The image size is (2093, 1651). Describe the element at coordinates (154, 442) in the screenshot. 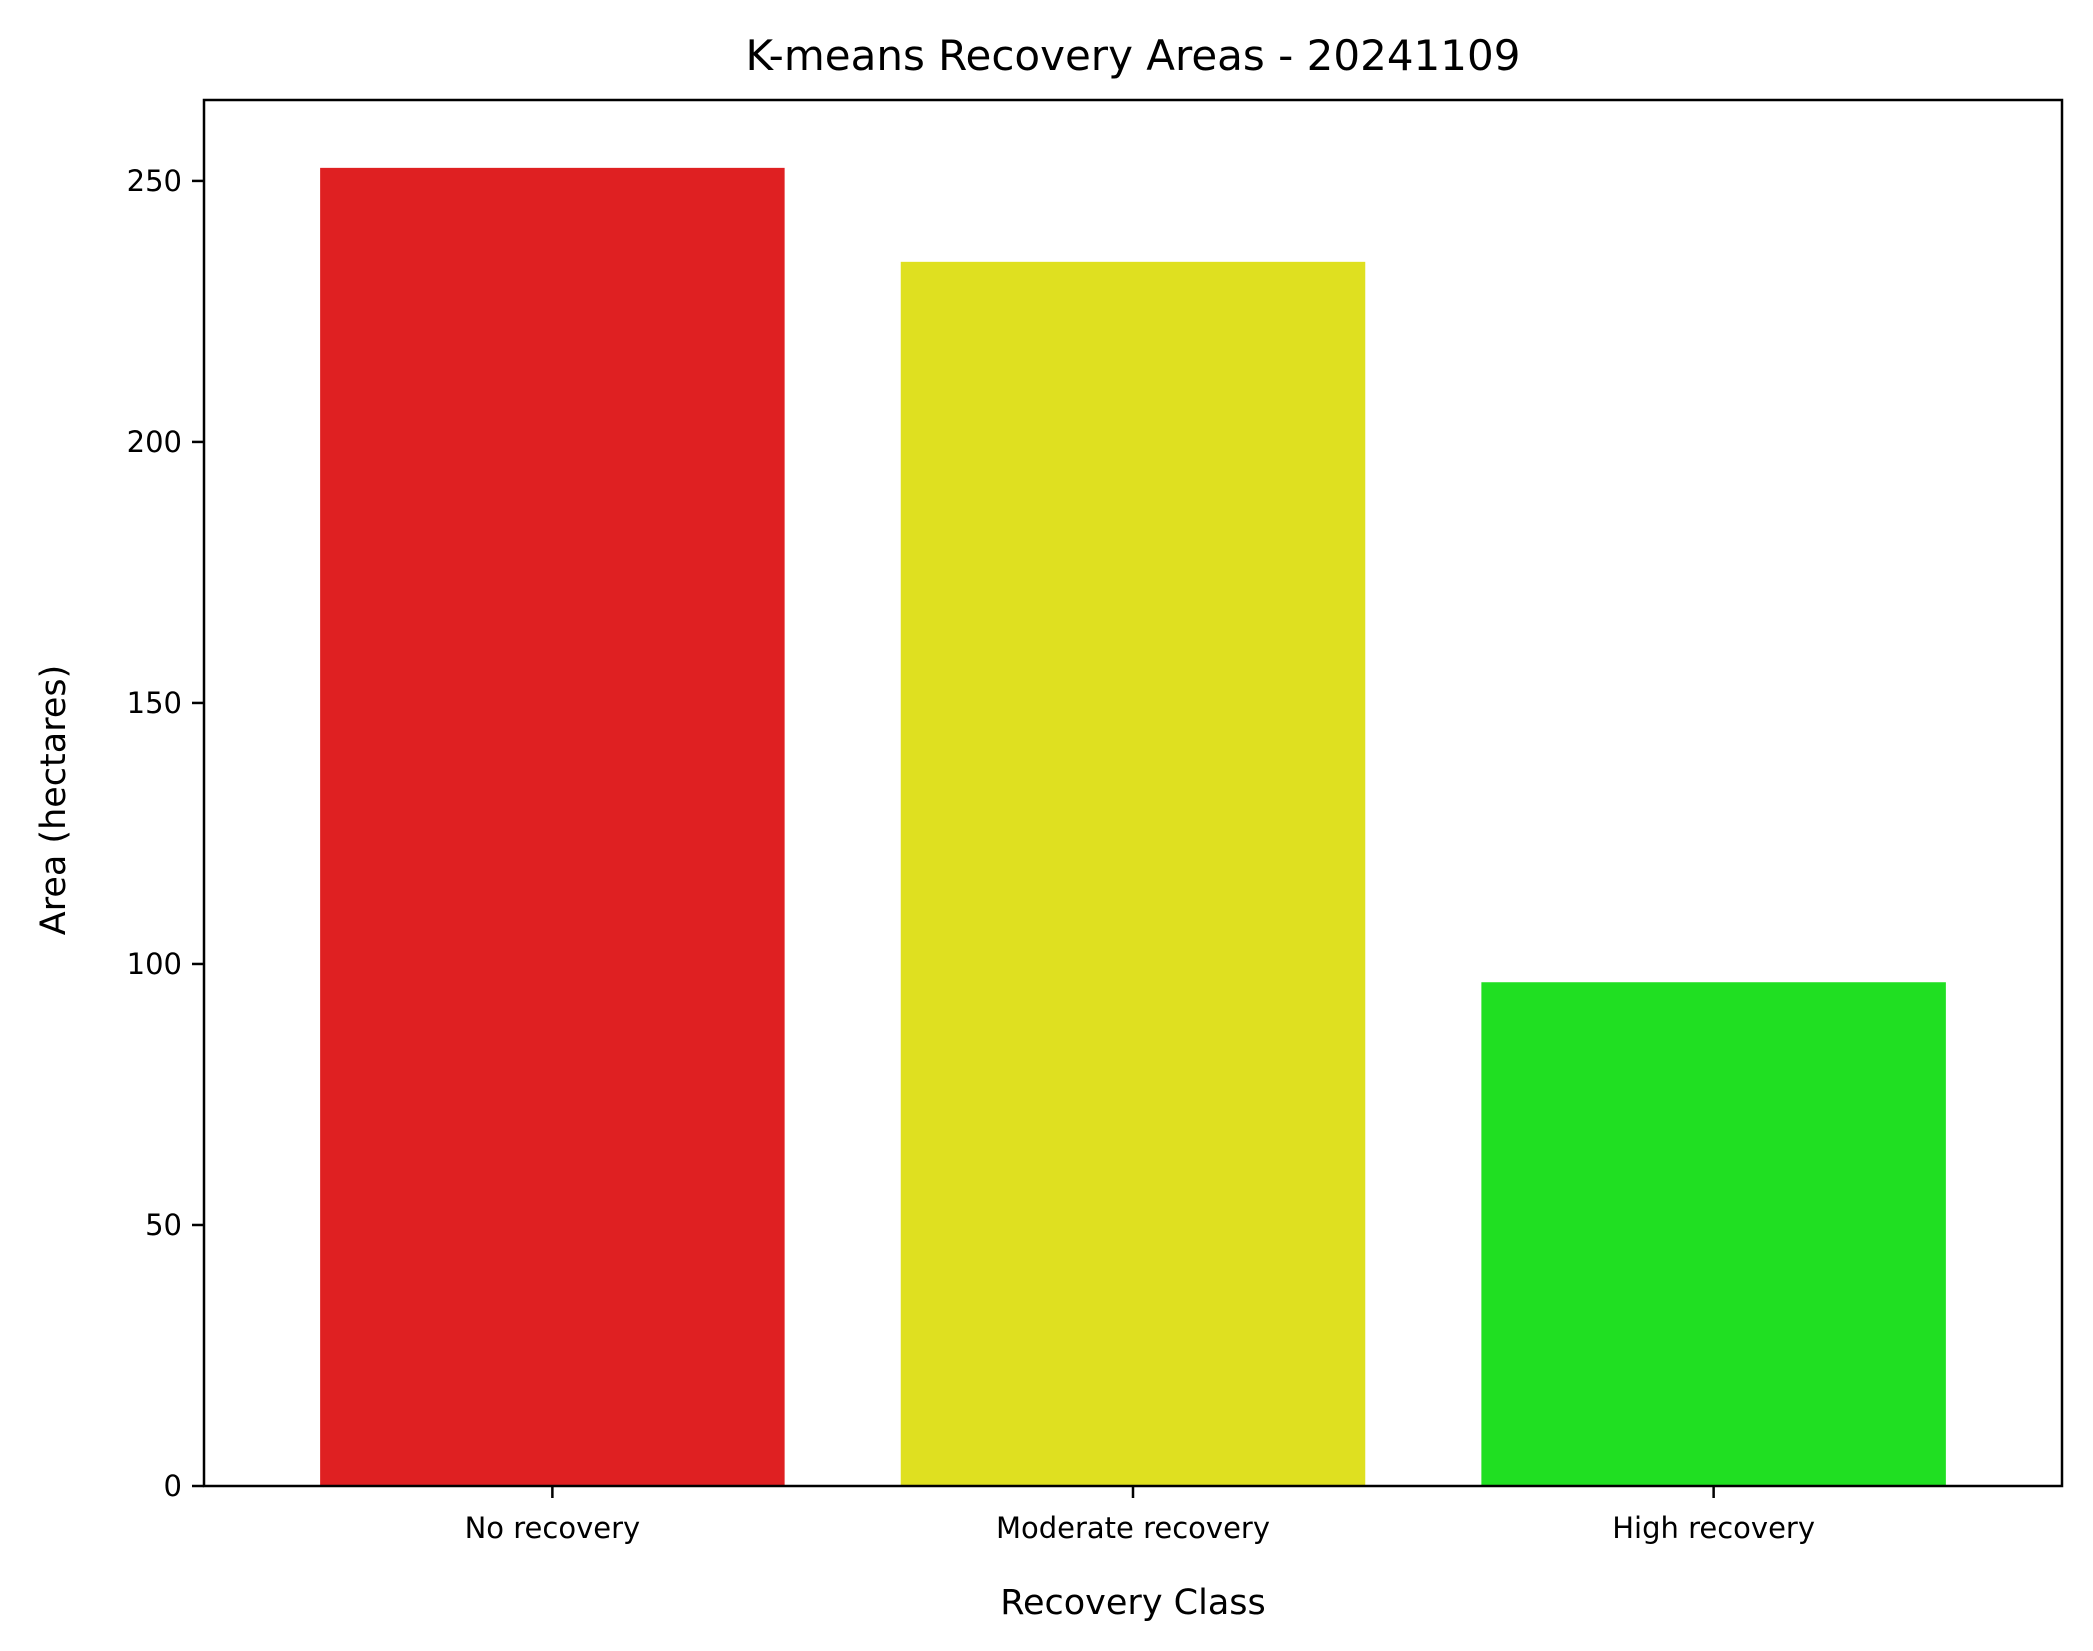

I see `y-tick-label: 200` at that location.